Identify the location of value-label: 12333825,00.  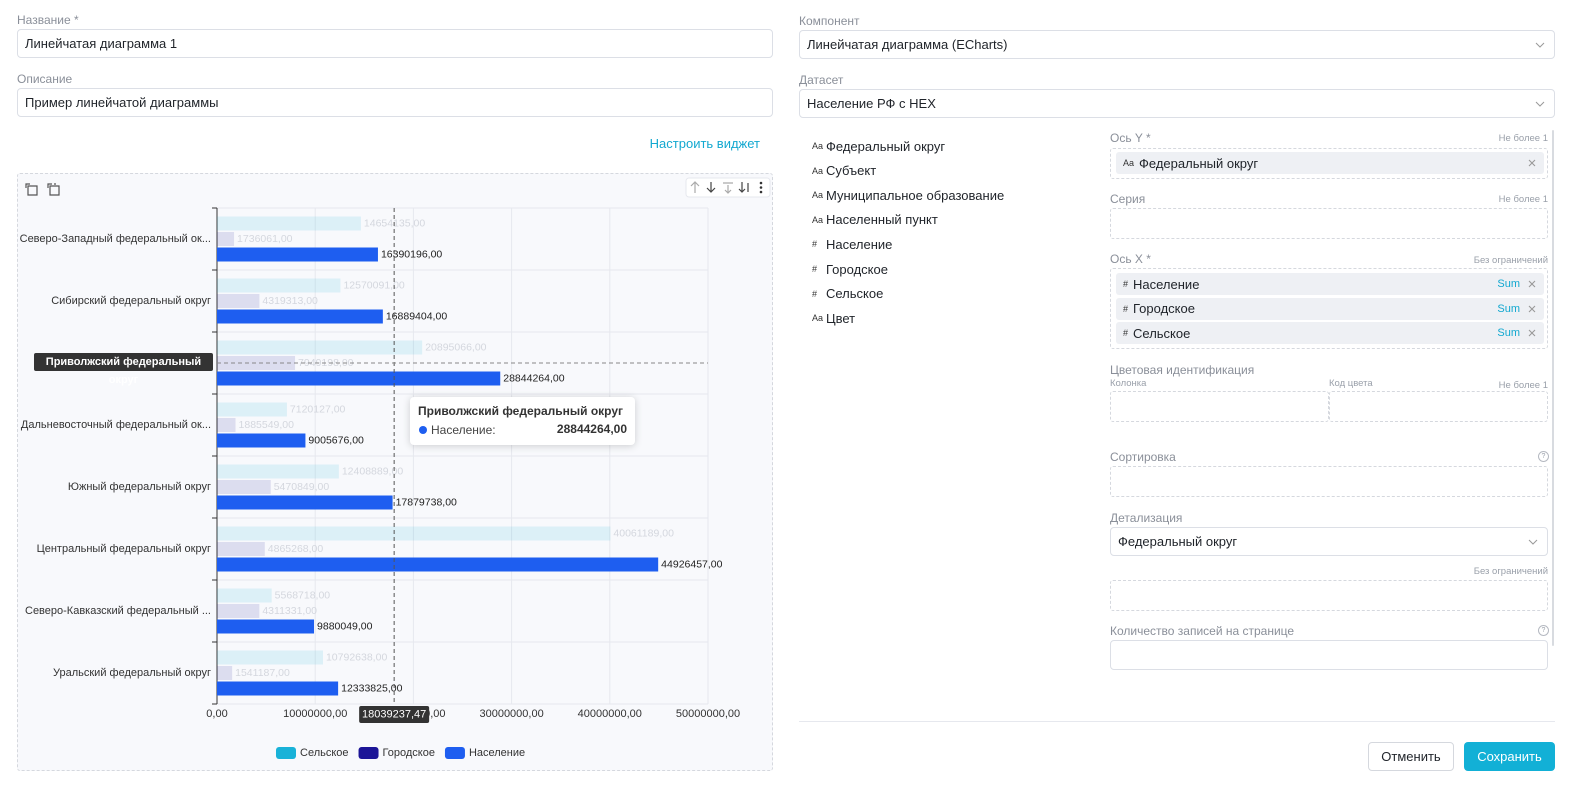
(371, 688).